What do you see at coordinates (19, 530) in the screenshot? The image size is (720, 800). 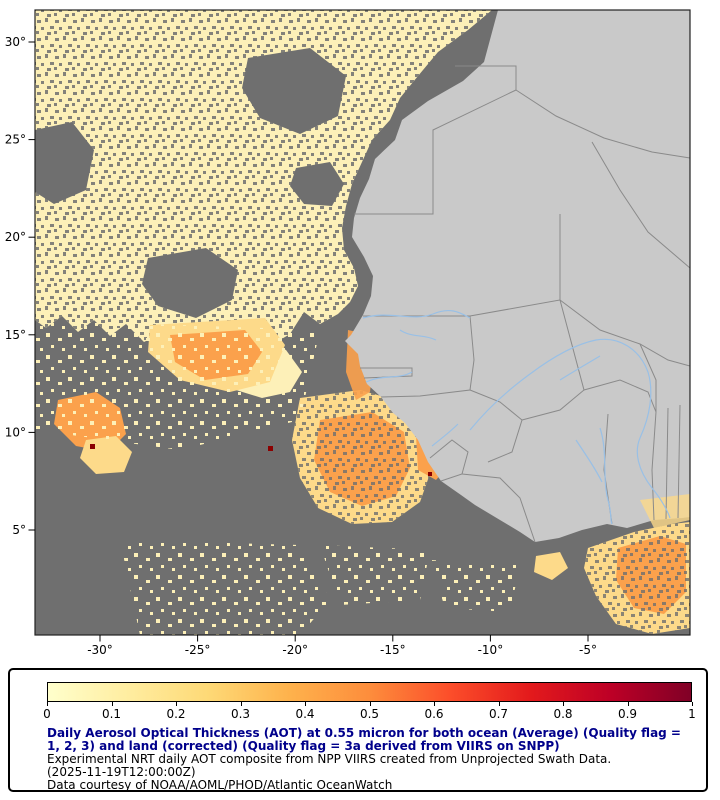 I see `lat-tick-label: 5°` at bounding box center [19, 530].